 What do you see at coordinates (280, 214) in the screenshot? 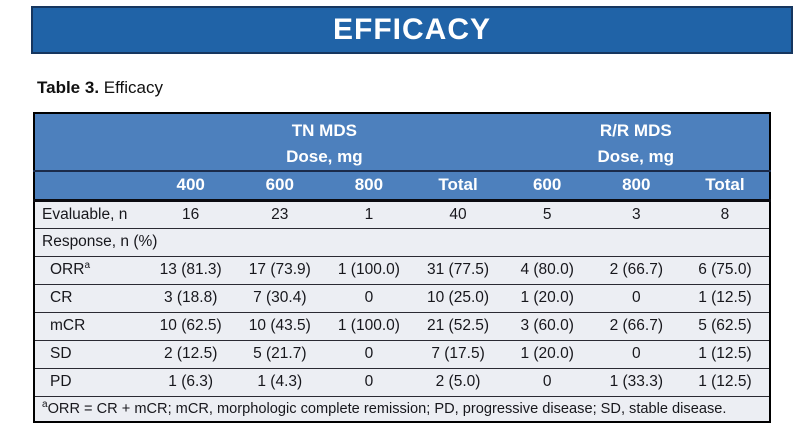
I see `data-cell: 23` at bounding box center [280, 214].